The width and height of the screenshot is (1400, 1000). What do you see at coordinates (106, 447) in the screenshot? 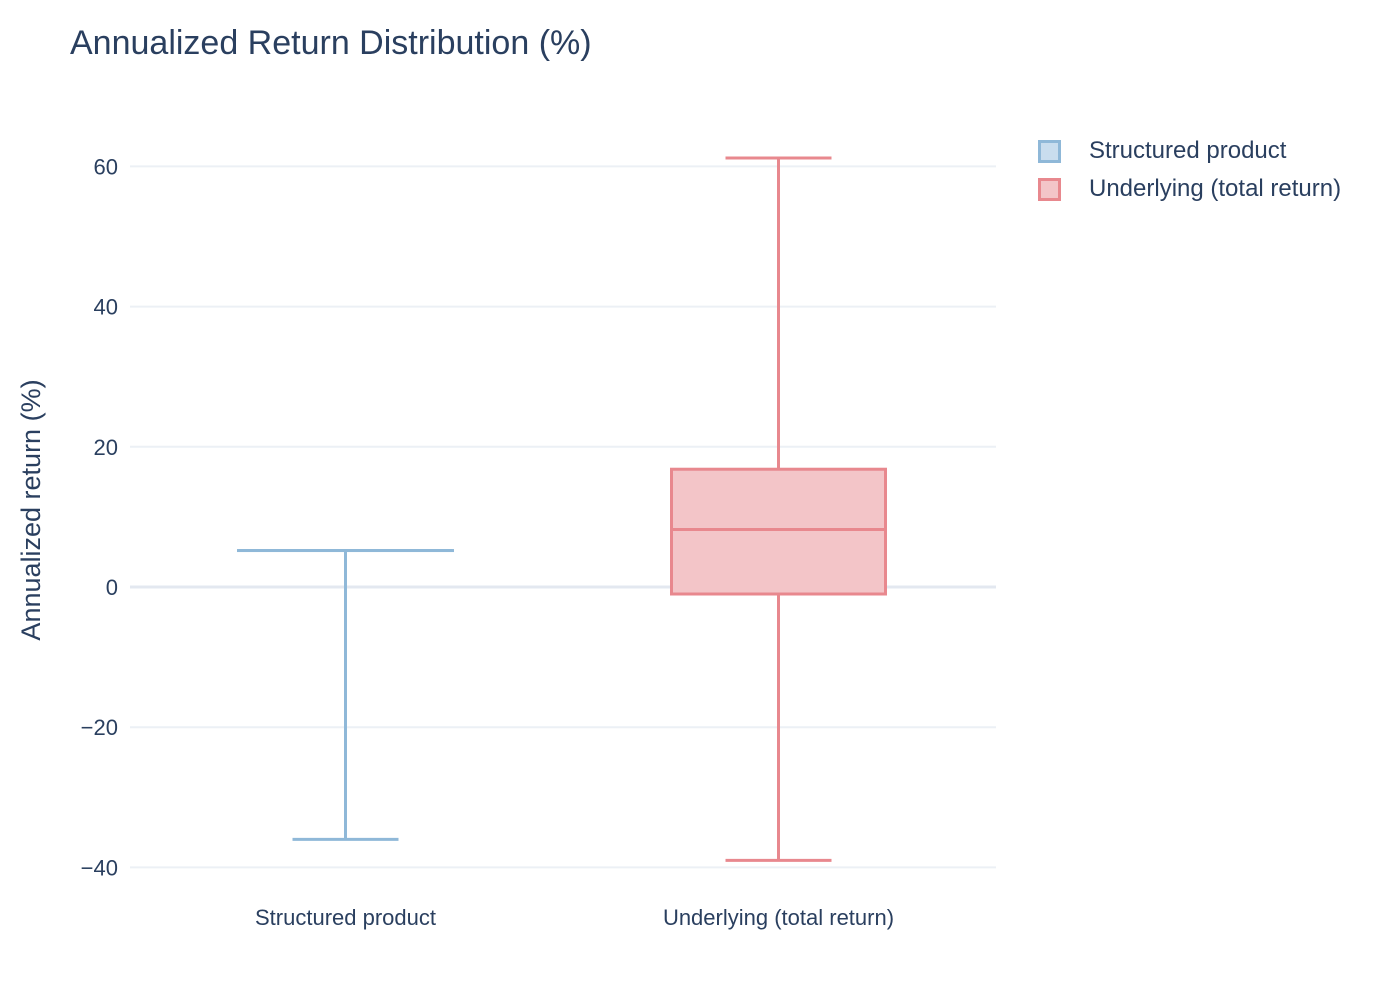
I see `y-tick-label: 20` at bounding box center [106, 447].